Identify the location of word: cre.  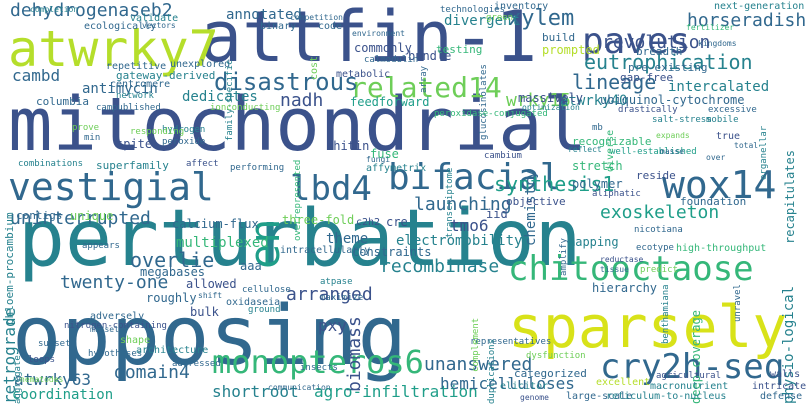
(397, 222).